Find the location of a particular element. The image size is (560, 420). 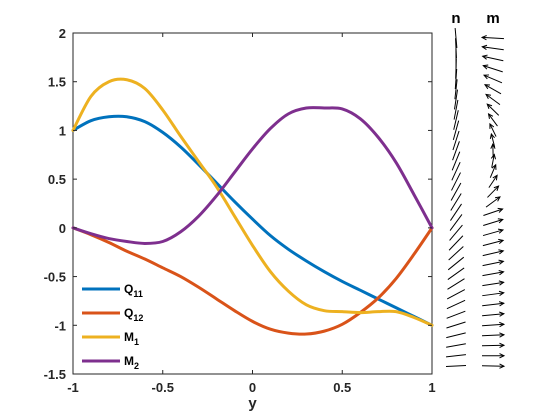

y-tick-label: 2 is located at coordinates (62, 33).